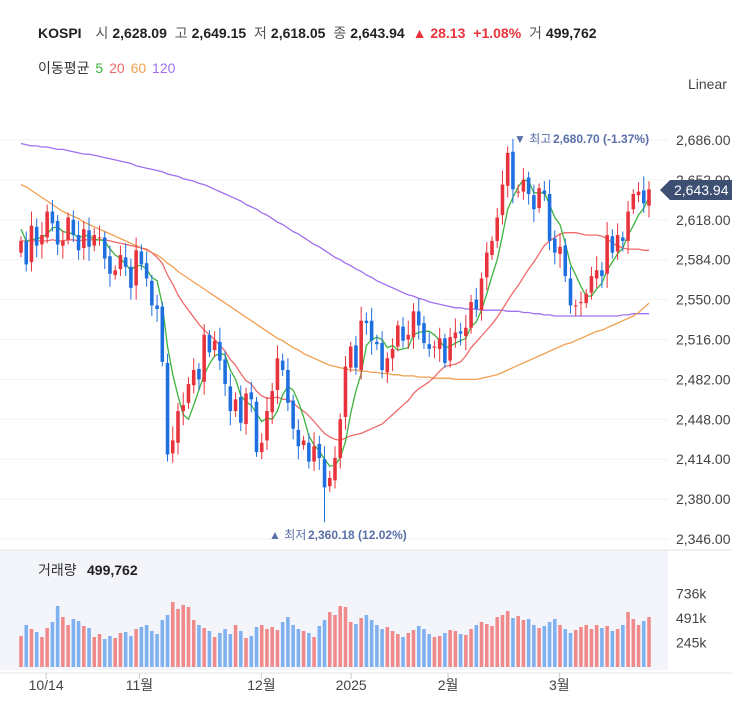 This screenshot has width=732, height=702. Describe the element at coordinates (707, 84) in the screenshot. I see `scale-toggle: Linear` at that location.